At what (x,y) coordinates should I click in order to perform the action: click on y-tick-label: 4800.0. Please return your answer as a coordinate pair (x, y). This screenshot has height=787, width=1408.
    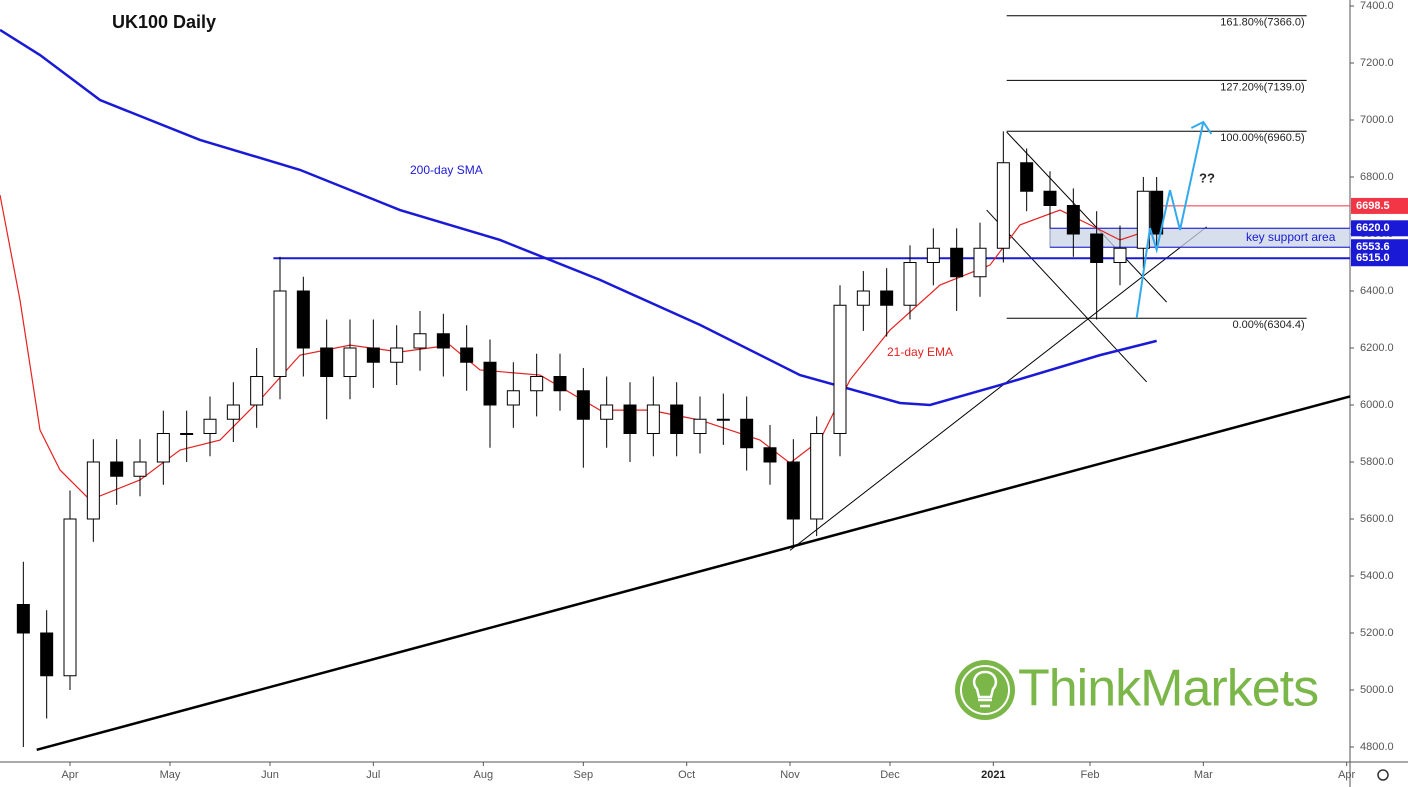
    Looking at the image, I should click on (1377, 747).